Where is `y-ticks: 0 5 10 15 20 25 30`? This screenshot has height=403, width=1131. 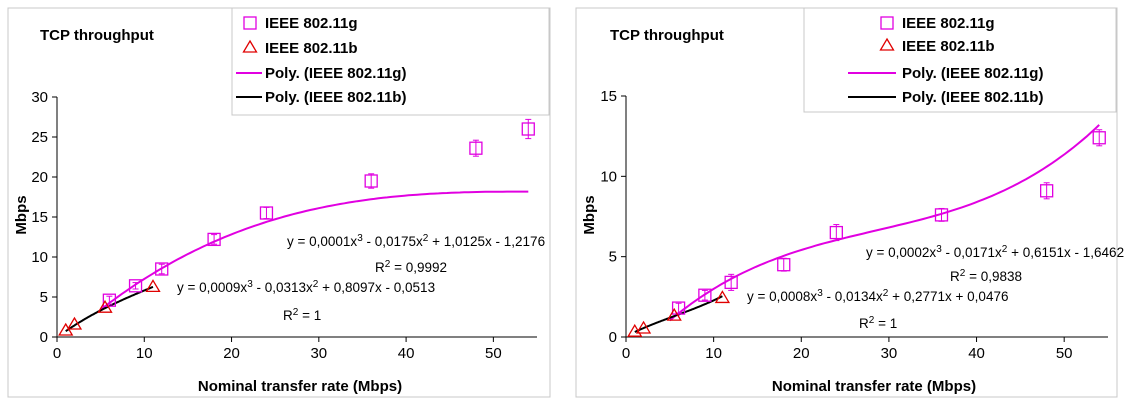 y-ticks: 0 5 10 15 20 25 30 is located at coordinates (44, 217).